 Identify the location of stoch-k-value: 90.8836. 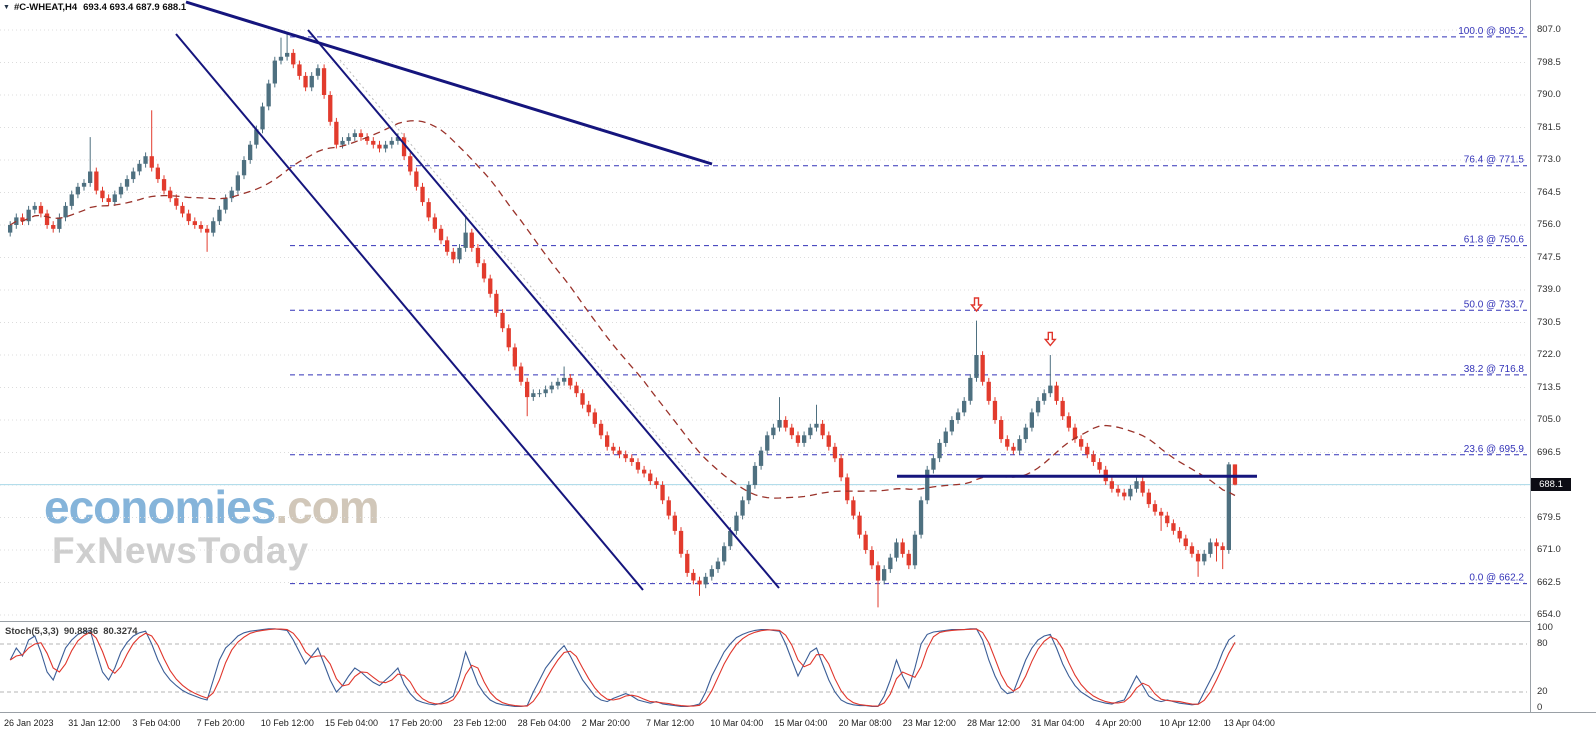
(81, 631).